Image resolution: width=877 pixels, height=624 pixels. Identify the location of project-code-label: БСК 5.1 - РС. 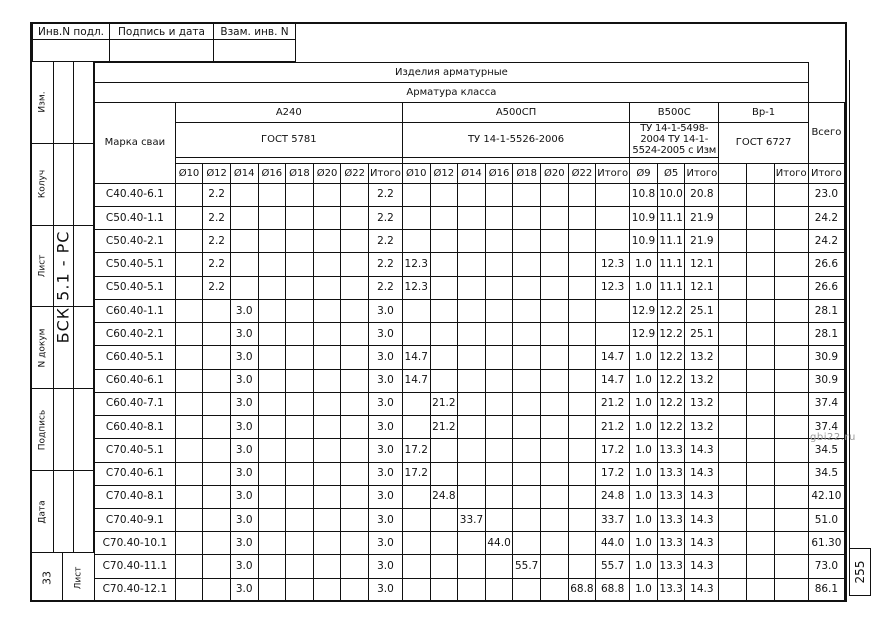
(63, 287).